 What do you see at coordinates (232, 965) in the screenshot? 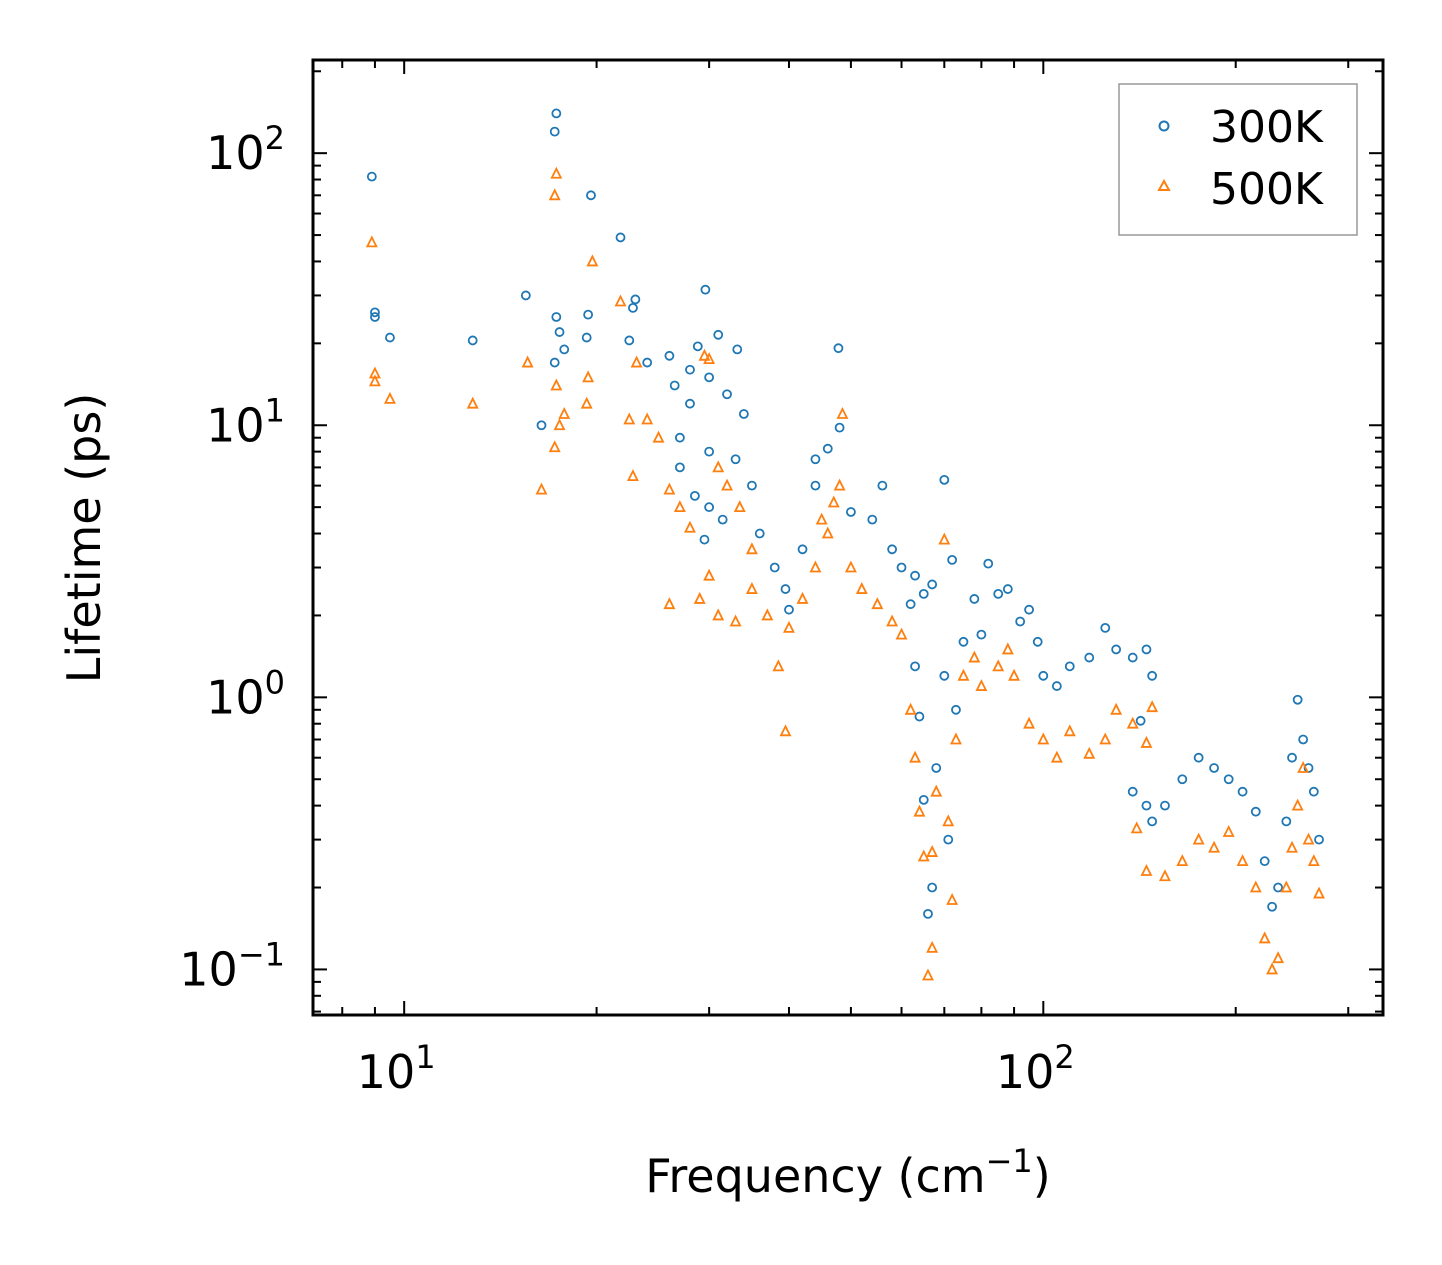
I see `y-tick-label: 10⁻¹` at bounding box center [232, 965].